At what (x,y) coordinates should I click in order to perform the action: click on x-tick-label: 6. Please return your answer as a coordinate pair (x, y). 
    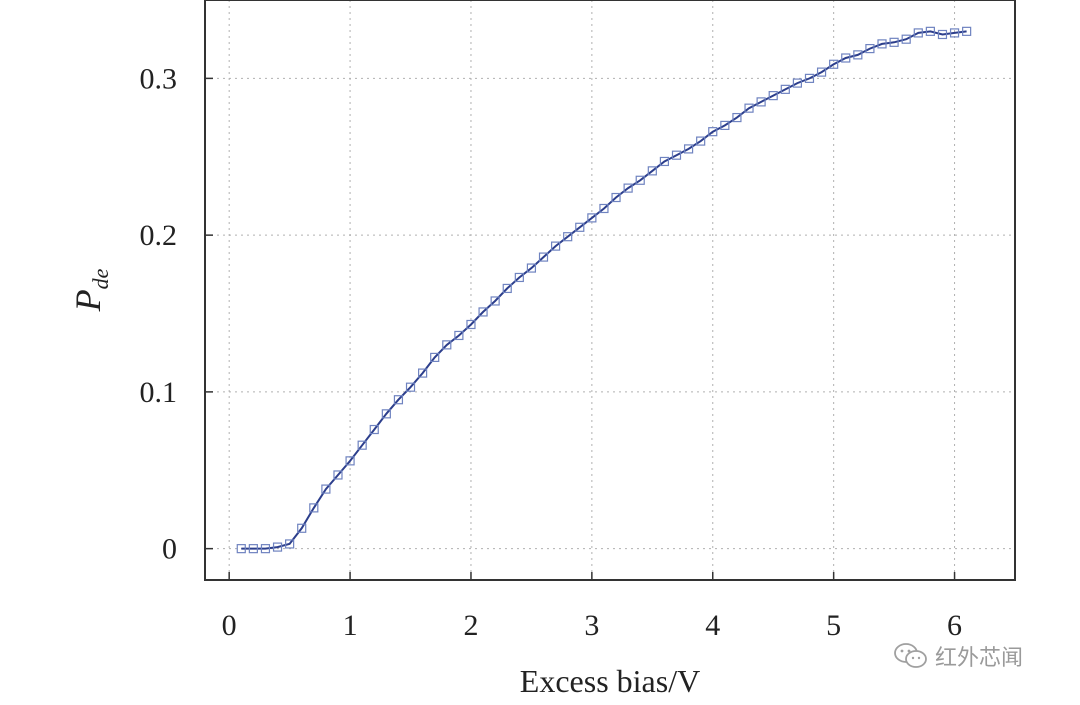
    Looking at the image, I should click on (954, 625).